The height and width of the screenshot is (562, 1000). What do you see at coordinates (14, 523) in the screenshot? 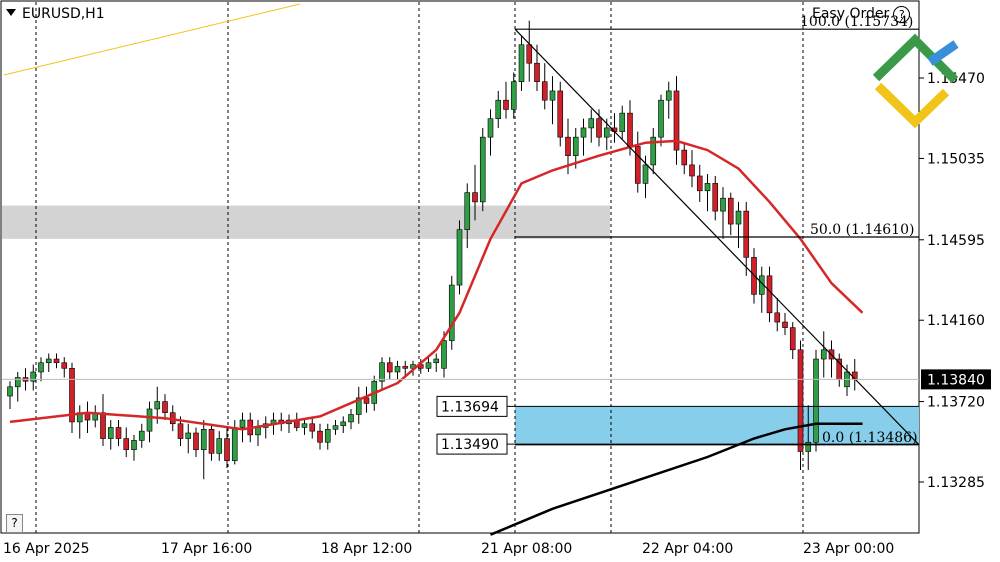
I see `help-button: ?` at bounding box center [14, 523].